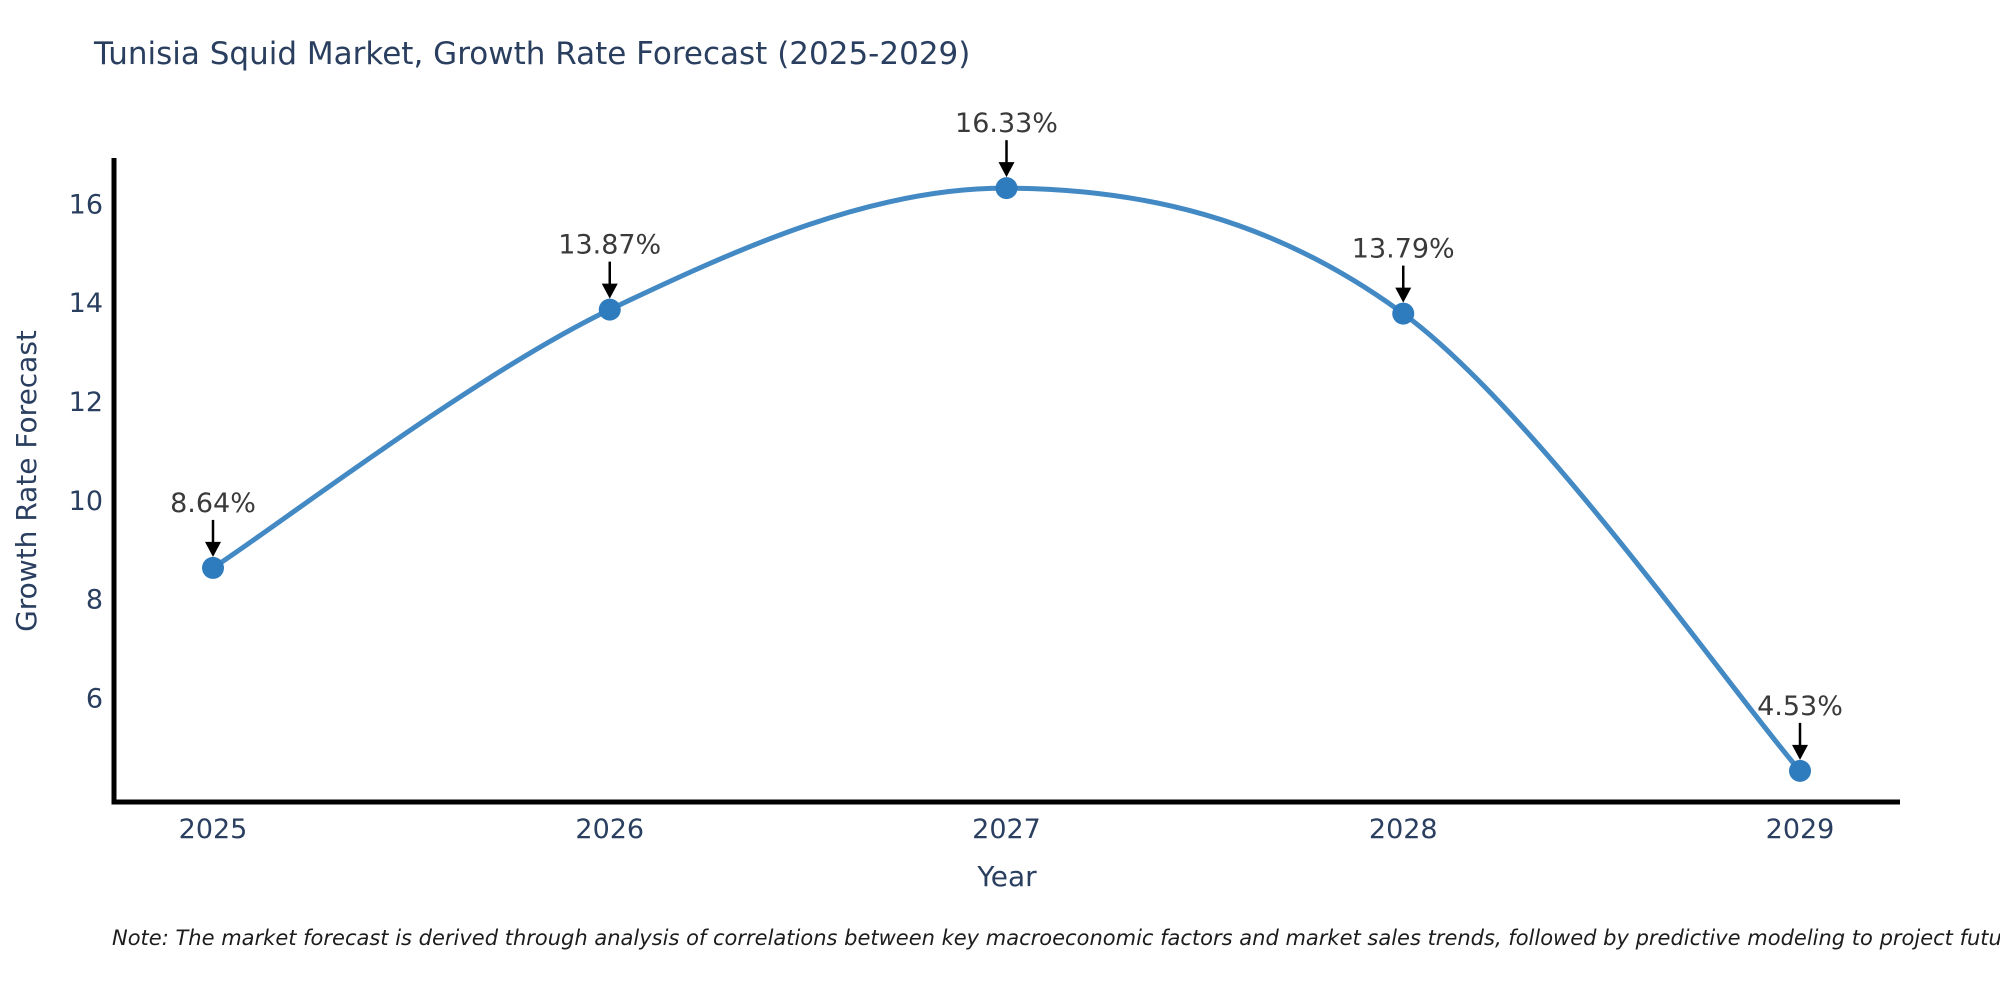 The height and width of the screenshot is (1000, 2000). Describe the element at coordinates (1800, 829) in the screenshot. I see `x-tick-label: 2029` at that location.